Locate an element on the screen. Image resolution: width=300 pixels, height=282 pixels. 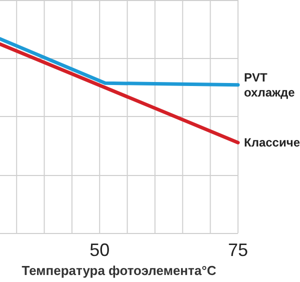
series-label: PVT охлажде is located at coordinates (270, 85).